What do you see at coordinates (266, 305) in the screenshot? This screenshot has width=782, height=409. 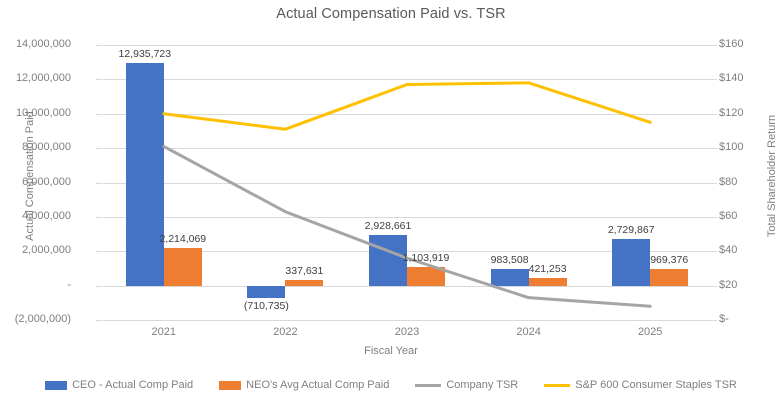 I see `bar-value-label: (710,735)` at bounding box center [266, 305].